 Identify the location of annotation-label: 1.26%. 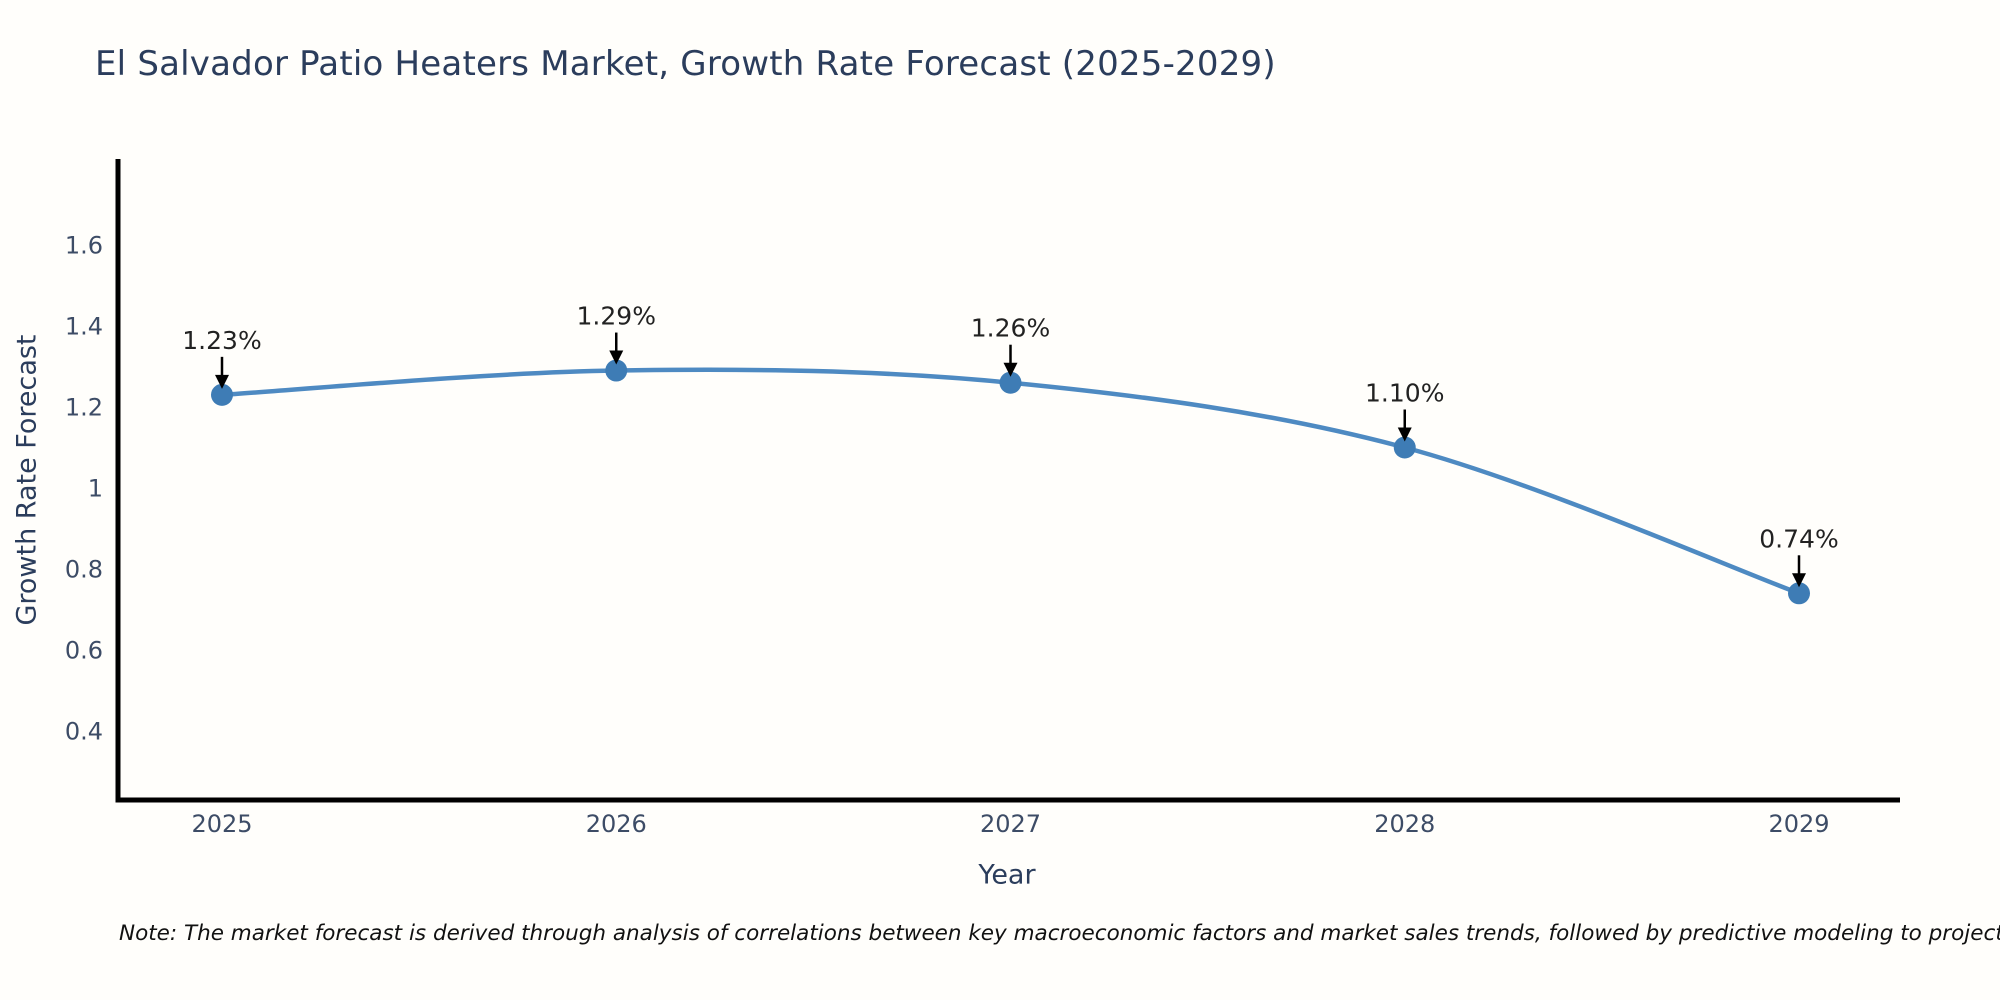
(1010, 328).